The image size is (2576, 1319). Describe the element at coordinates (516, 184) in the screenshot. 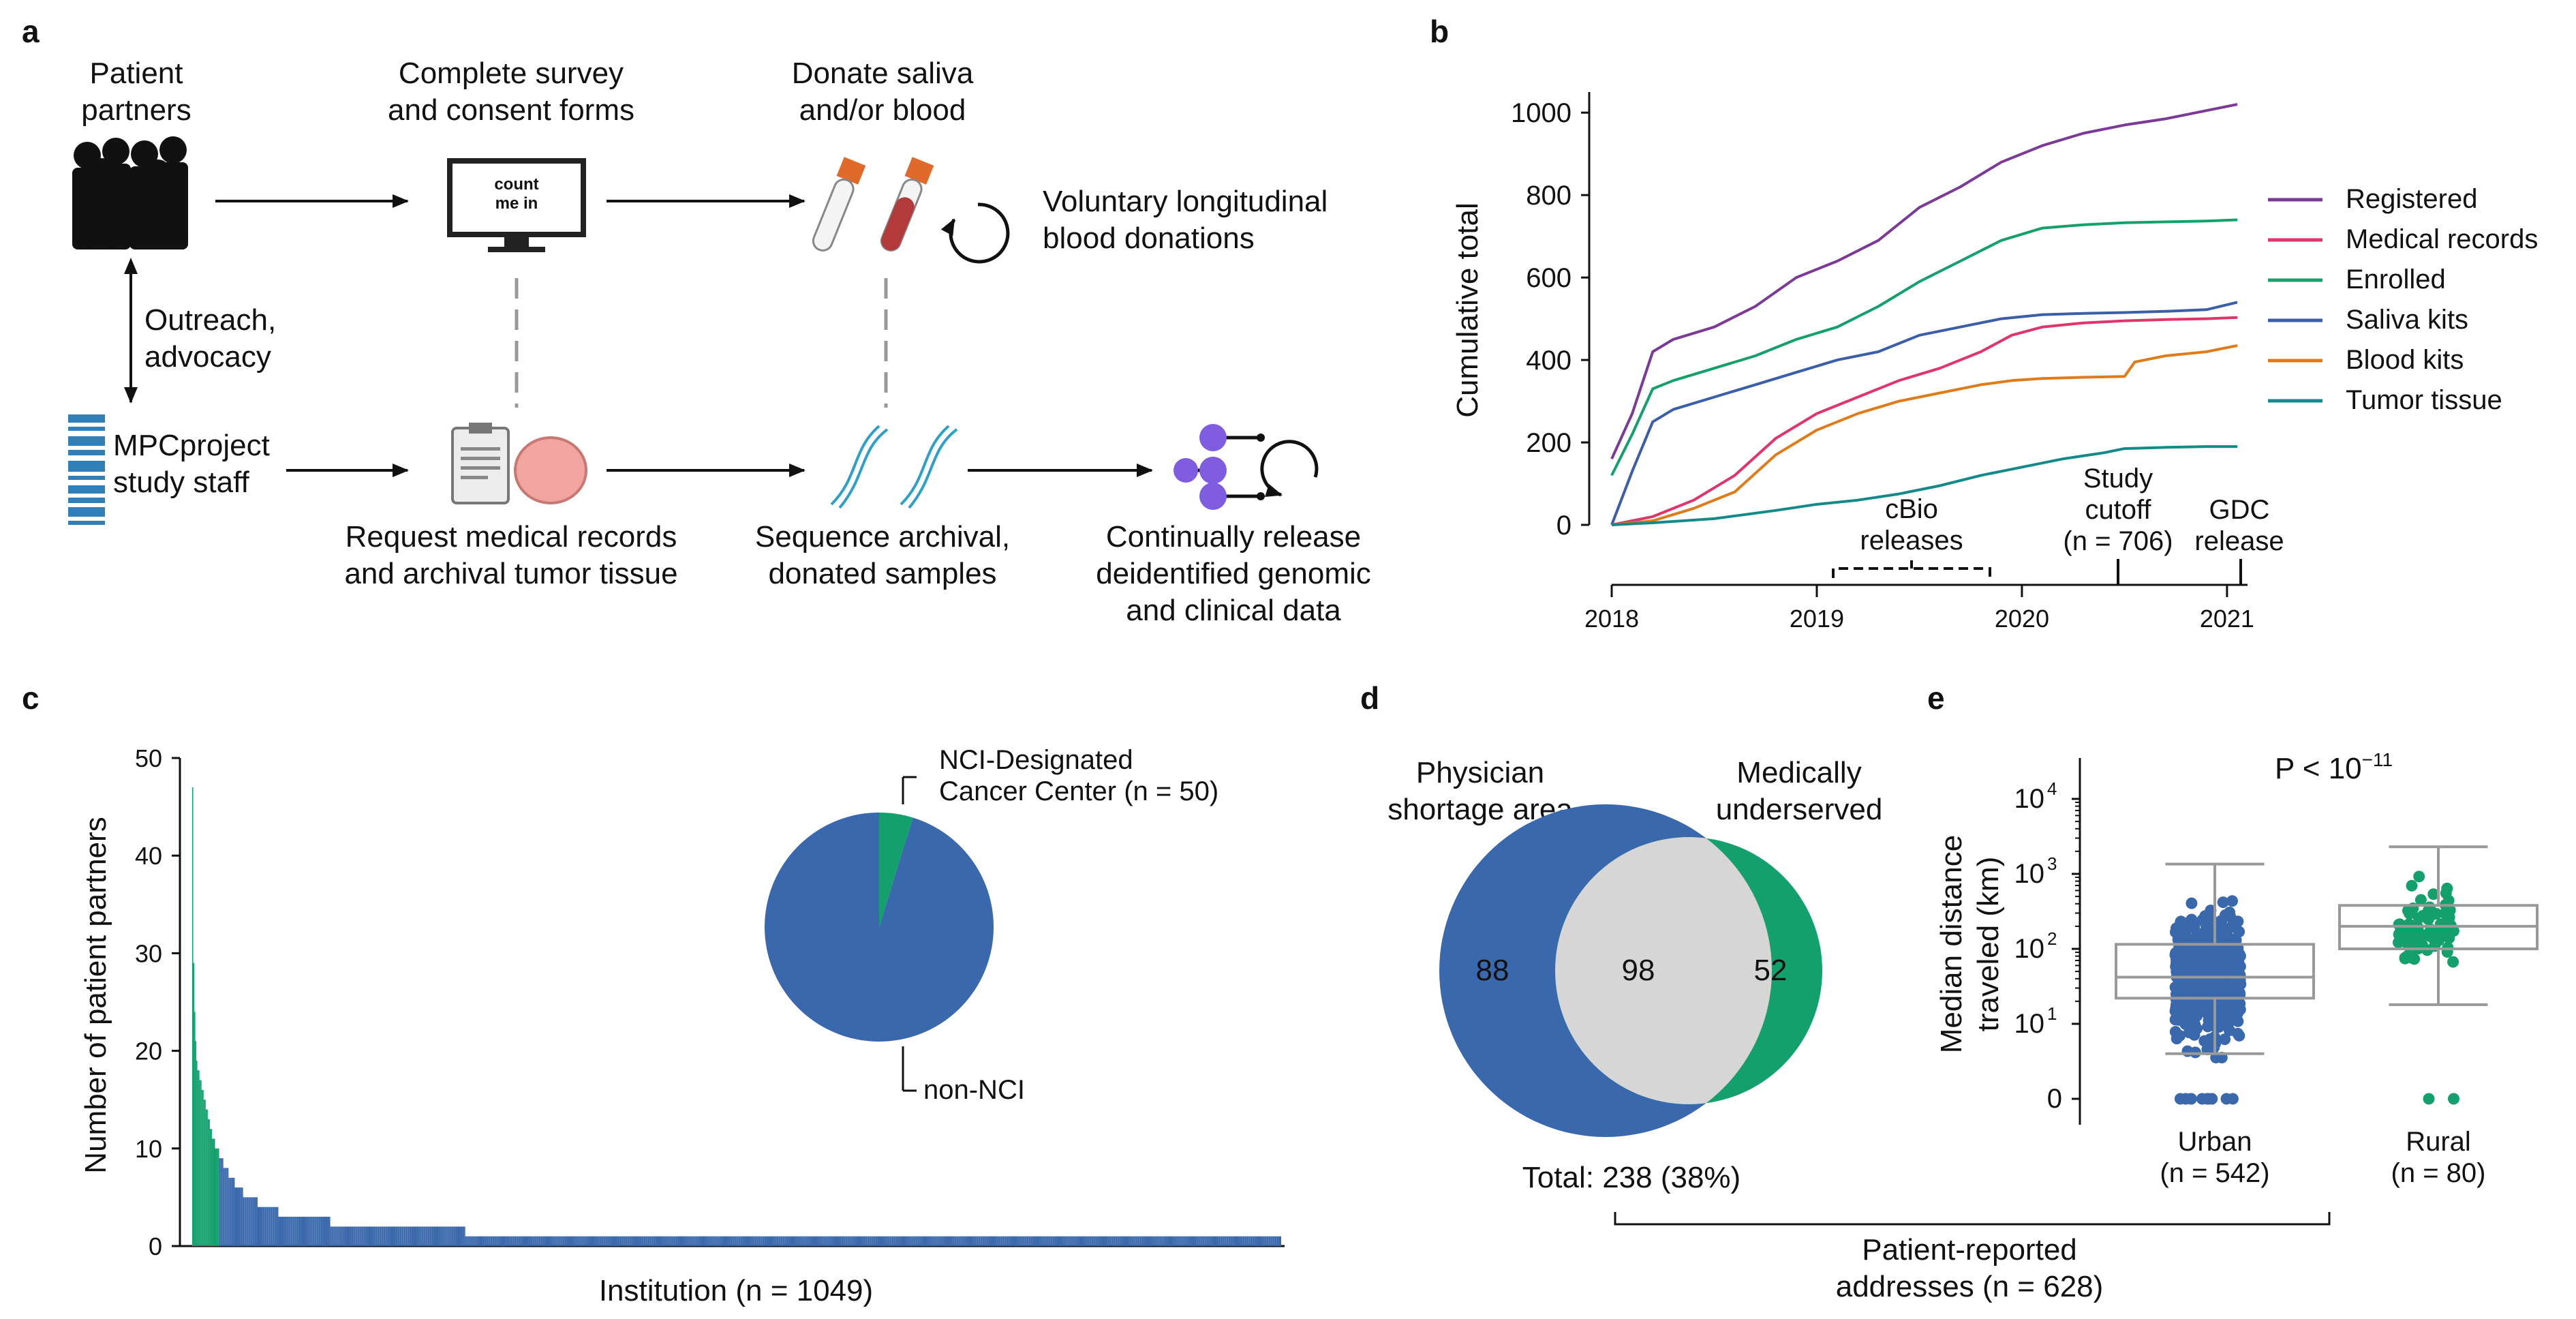

I see `monitor-text-line1: count` at that location.